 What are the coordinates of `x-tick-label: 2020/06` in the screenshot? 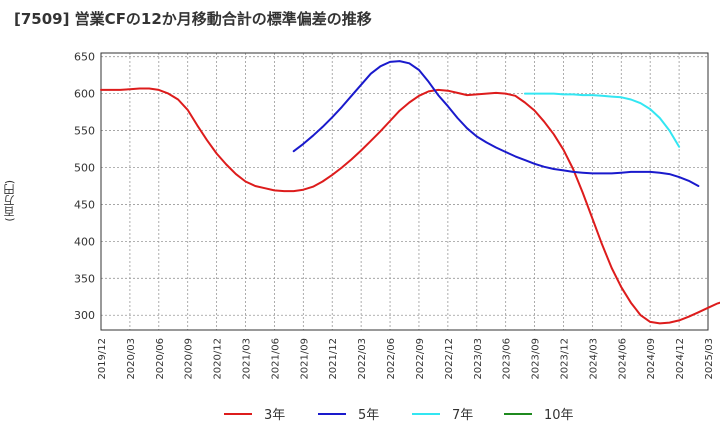 It's located at (160, 359).